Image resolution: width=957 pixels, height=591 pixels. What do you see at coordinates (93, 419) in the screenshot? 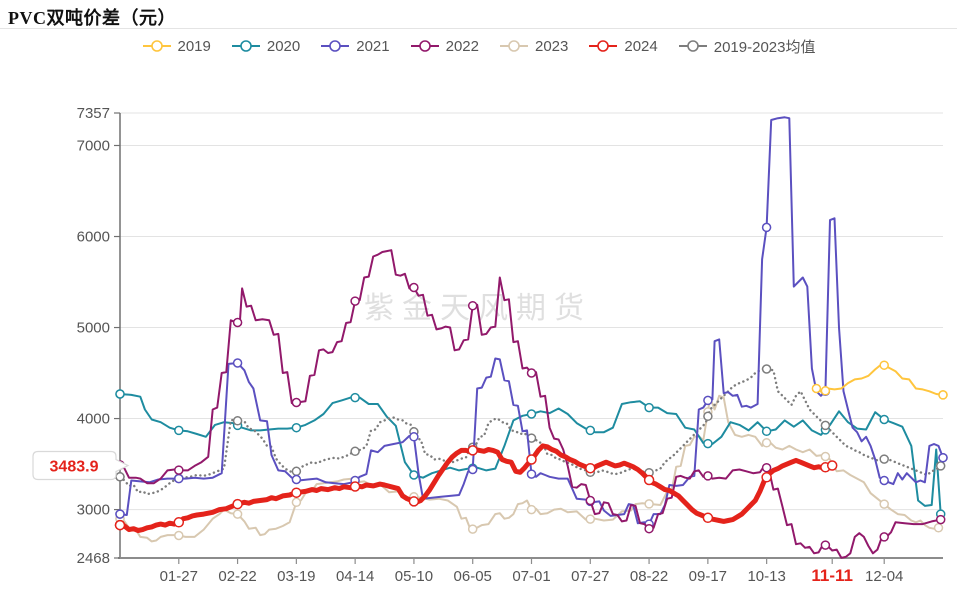
I see `y-tick-label: 4000` at bounding box center [93, 419].